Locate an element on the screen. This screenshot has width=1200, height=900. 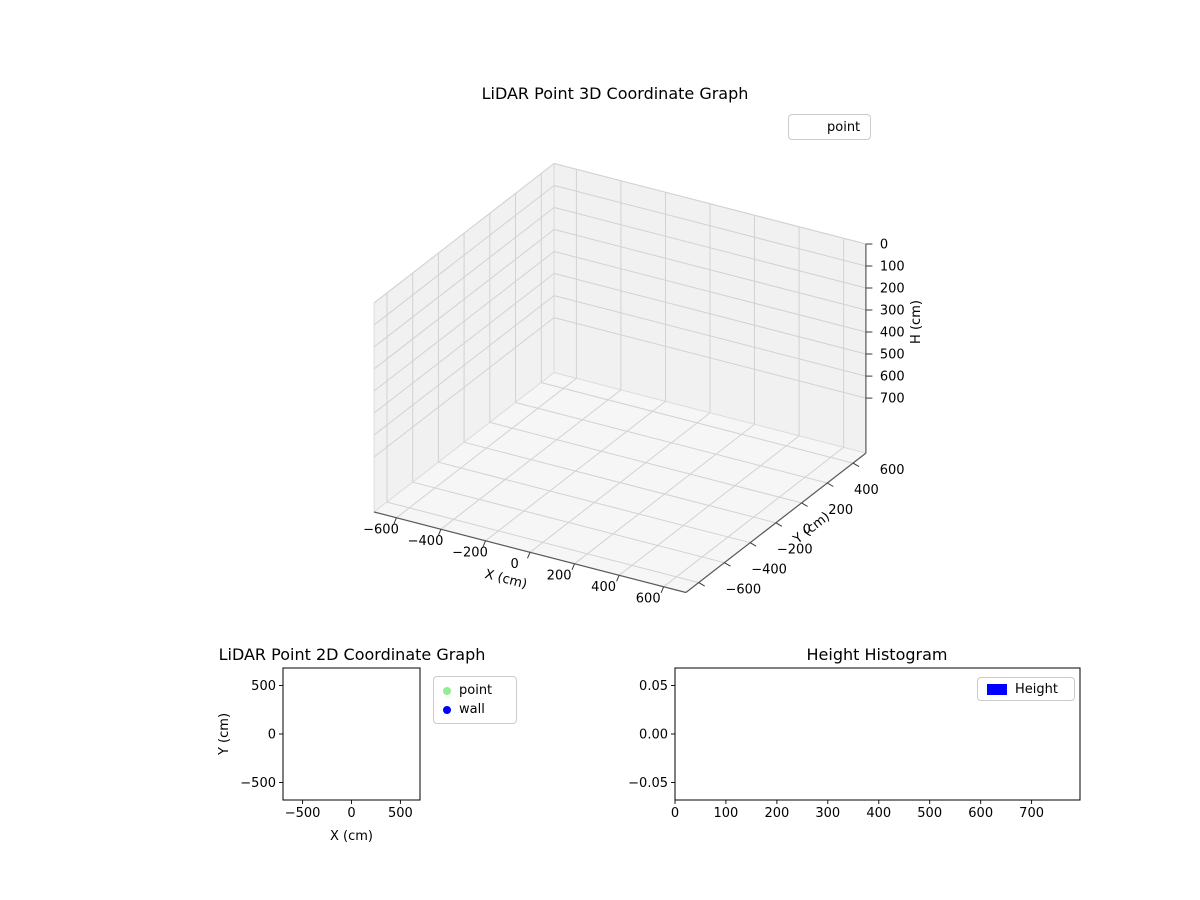
y-tick-label: −0.05 is located at coordinates (648, 783).